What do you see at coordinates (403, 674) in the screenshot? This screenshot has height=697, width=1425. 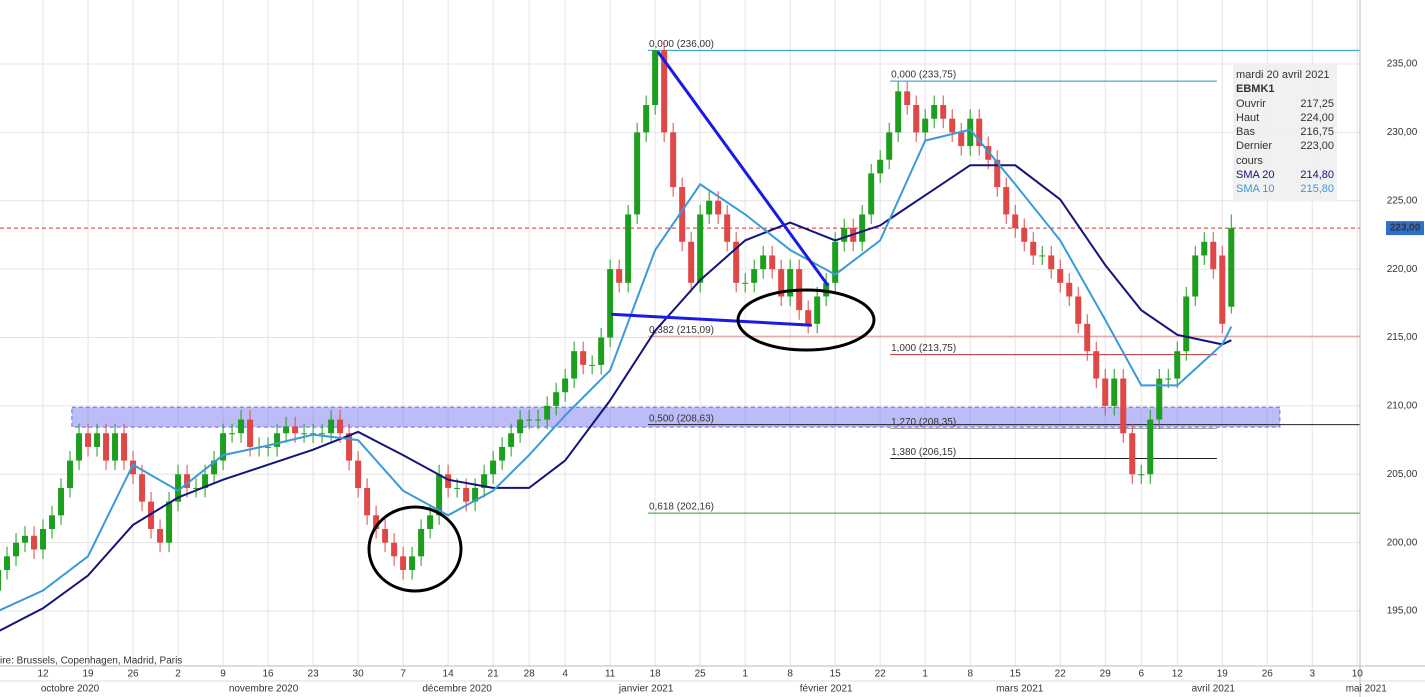 I see `x-tick-label: 7` at bounding box center [403, 674].